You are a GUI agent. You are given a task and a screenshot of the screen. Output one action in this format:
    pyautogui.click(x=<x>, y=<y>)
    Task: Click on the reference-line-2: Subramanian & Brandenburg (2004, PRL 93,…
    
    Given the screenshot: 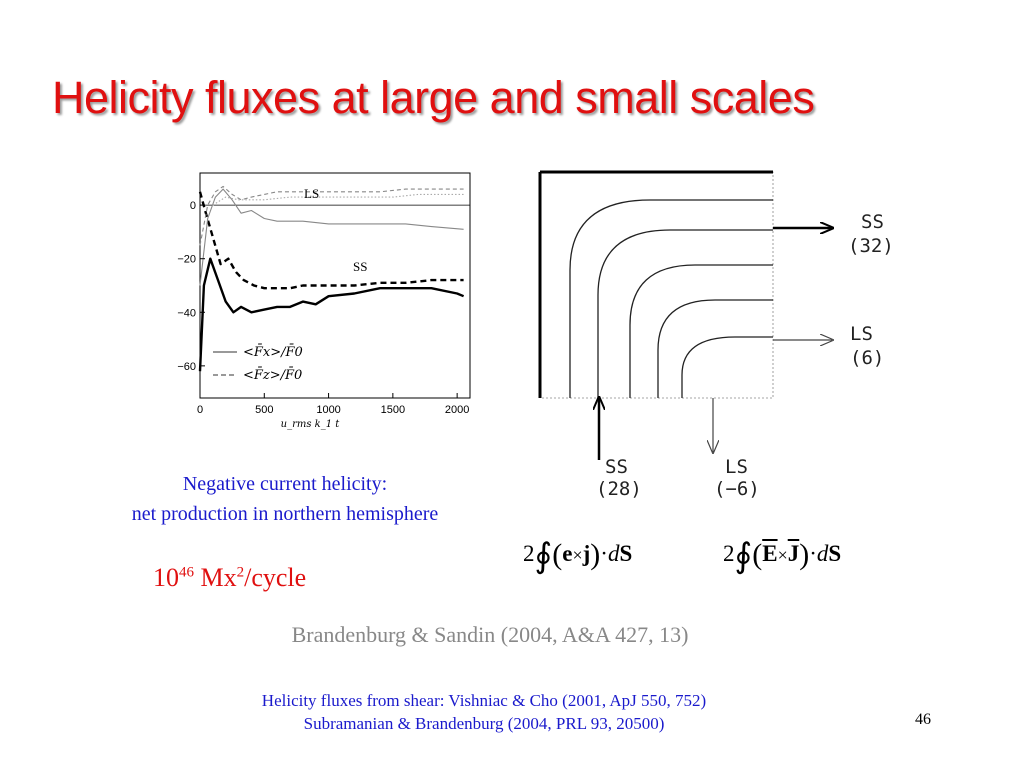 What is the action you would take?
    pyautogui.click(x=484, y=723)
    